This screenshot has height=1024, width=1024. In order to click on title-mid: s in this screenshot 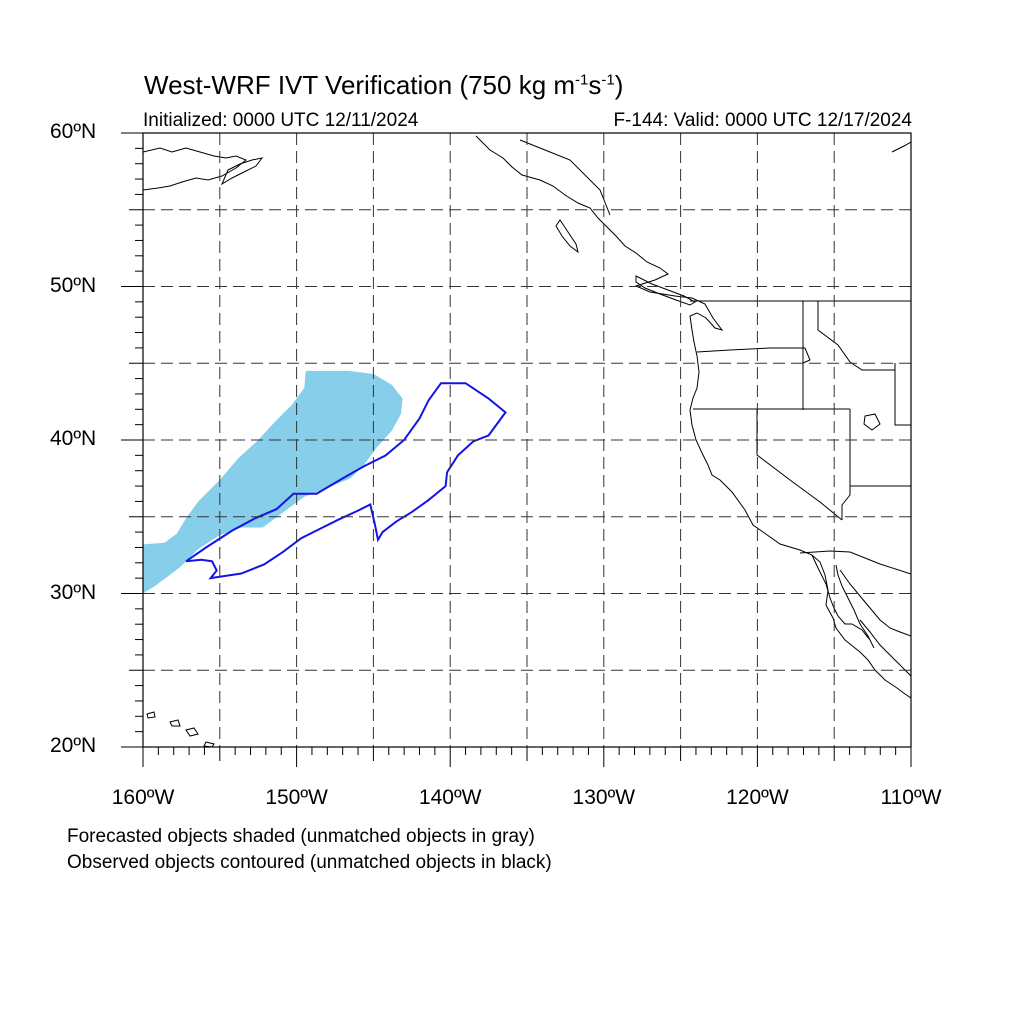, I will do `click(595, 85)`.